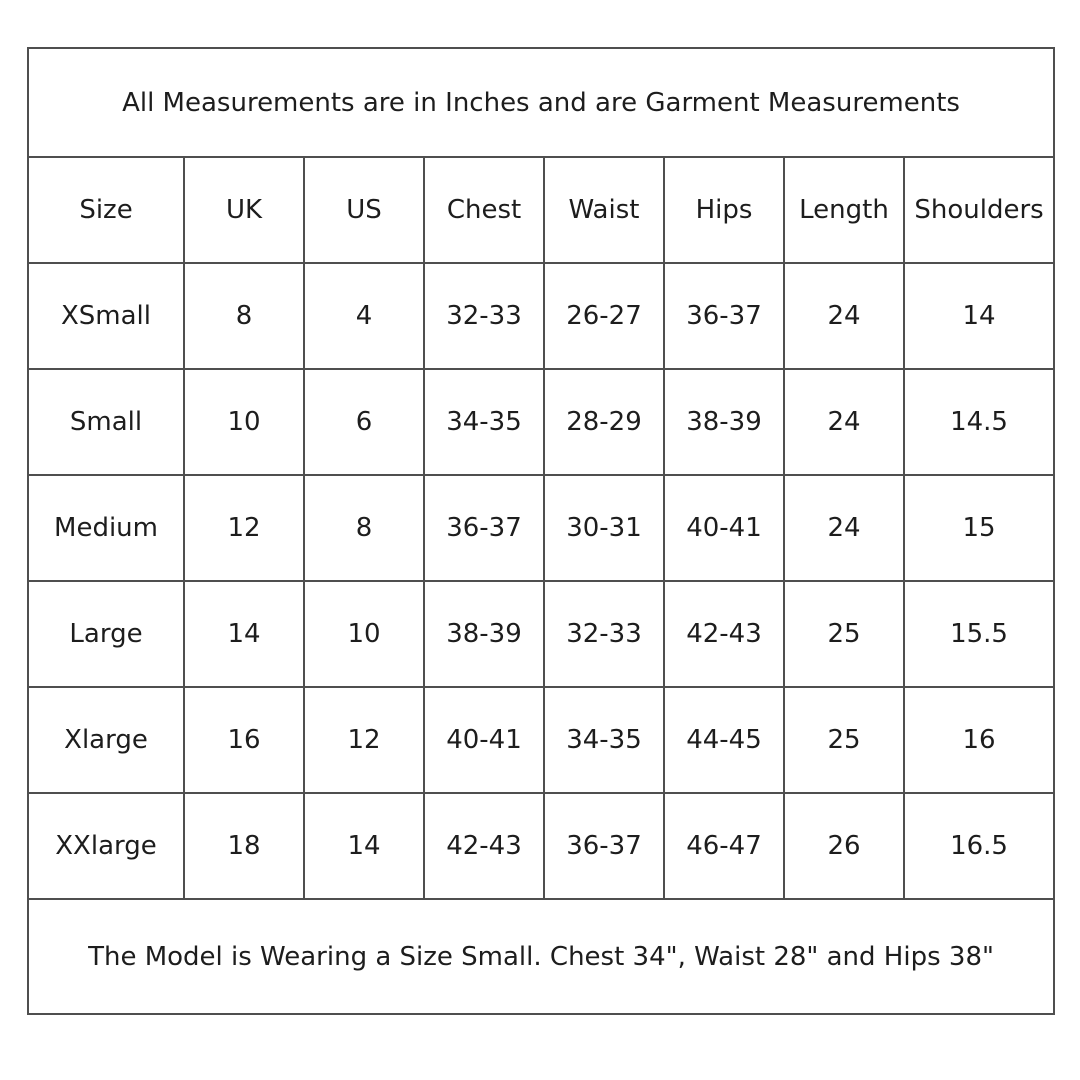 The width and height of the screenshot is (1080, 1080). I want to click on measurement-cell: 26, so click(844, 846).